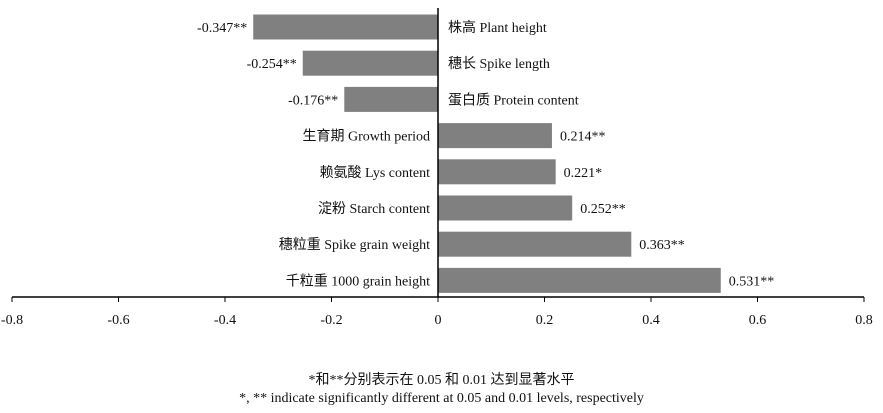 Image resolution: width=883 pixels, height=413 pixels. Describe the element at coordinates (662, 245) in the screenshot. I see `value-label: 0.363**` at that location.